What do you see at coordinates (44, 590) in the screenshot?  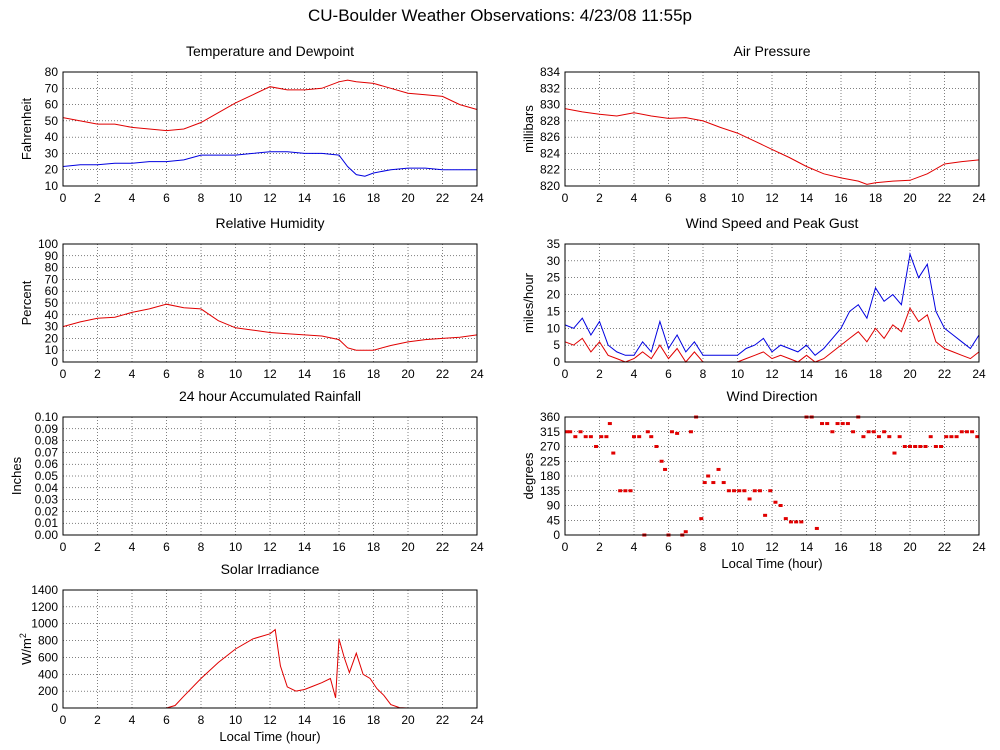 I see `y-tick-label: 1400` at bounding box center [44, 590].